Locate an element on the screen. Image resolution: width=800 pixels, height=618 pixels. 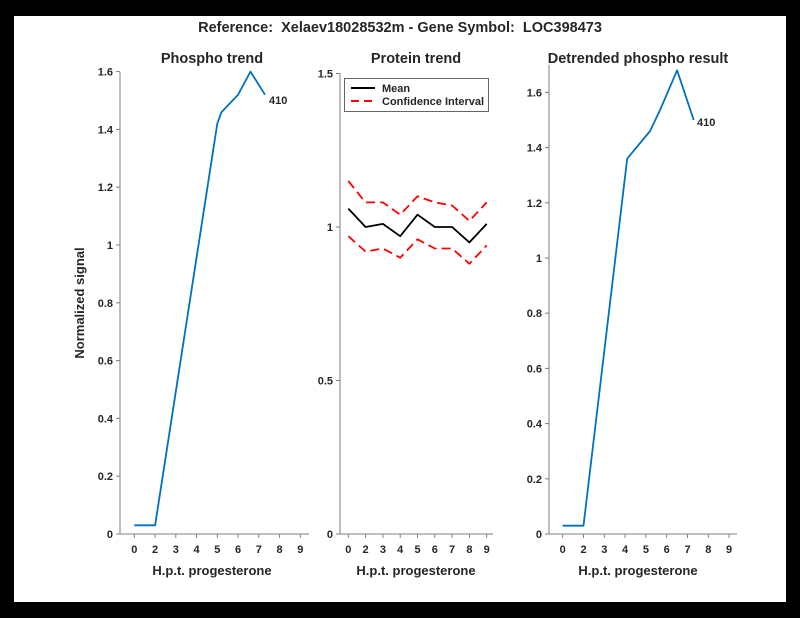
plot2-title: Protein trend is located at coordinates (416, 59).